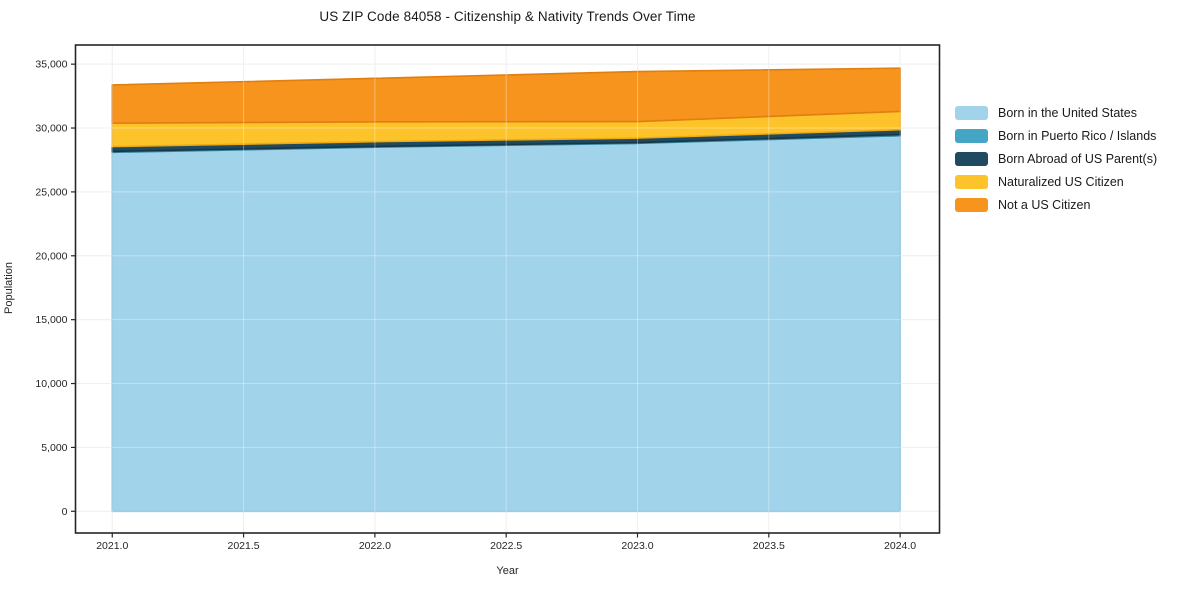 The width and height of the screenshot is (1189, 590). I want to click on x-tick-label: 2021.5, so click(244, 546).